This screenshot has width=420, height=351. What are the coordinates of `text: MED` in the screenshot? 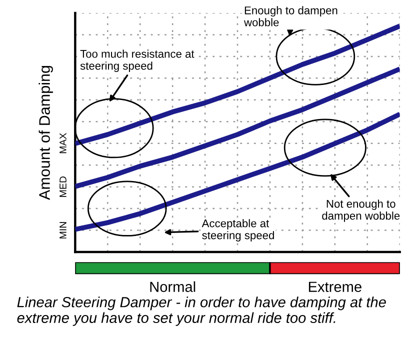 It's located at (63, 186).